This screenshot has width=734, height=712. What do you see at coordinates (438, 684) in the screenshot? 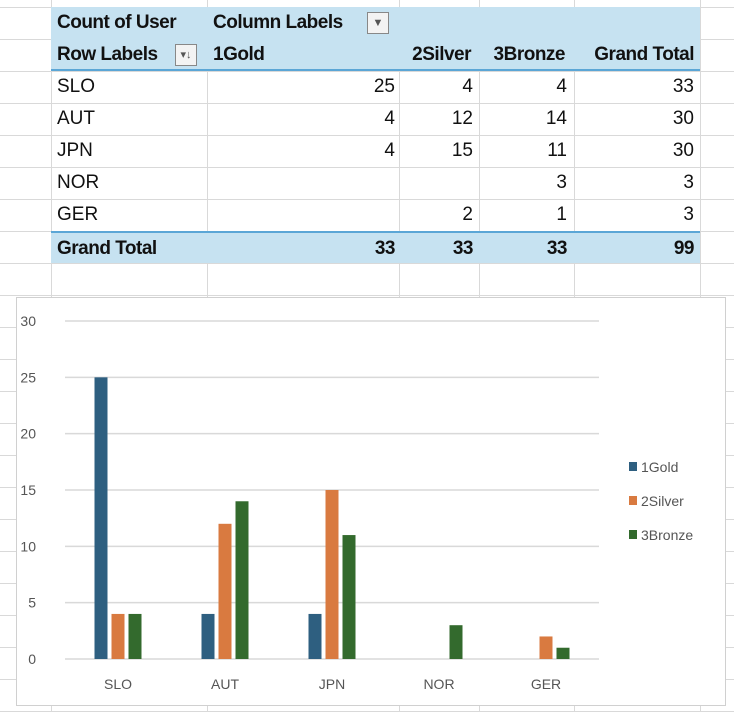
I see `x-tick-label: NOR` at bounding box center [438, 684].